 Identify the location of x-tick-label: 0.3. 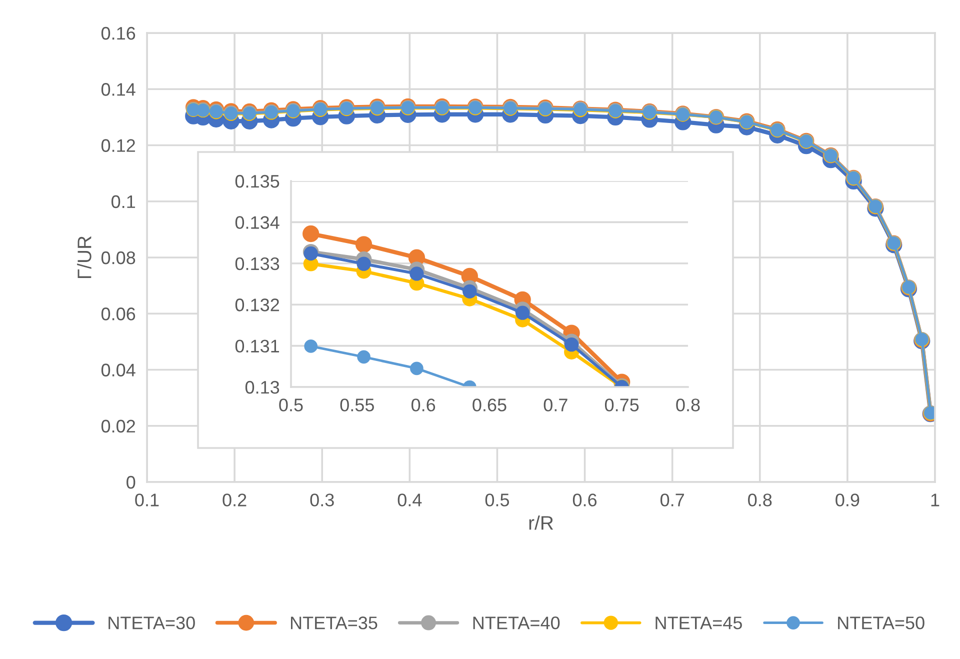
(322, 500).